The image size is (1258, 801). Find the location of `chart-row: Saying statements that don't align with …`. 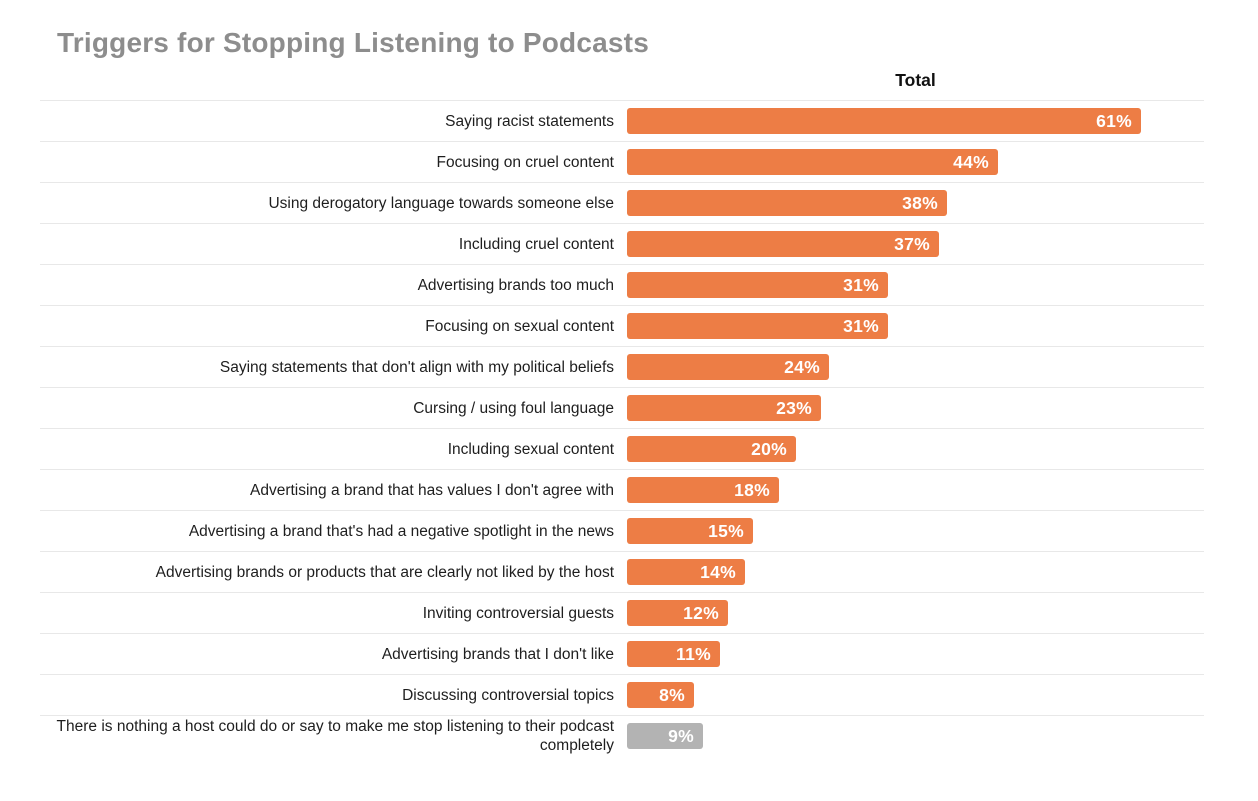

chart-row: Saying statements that don't align with … is located at coordinates (622, 366).